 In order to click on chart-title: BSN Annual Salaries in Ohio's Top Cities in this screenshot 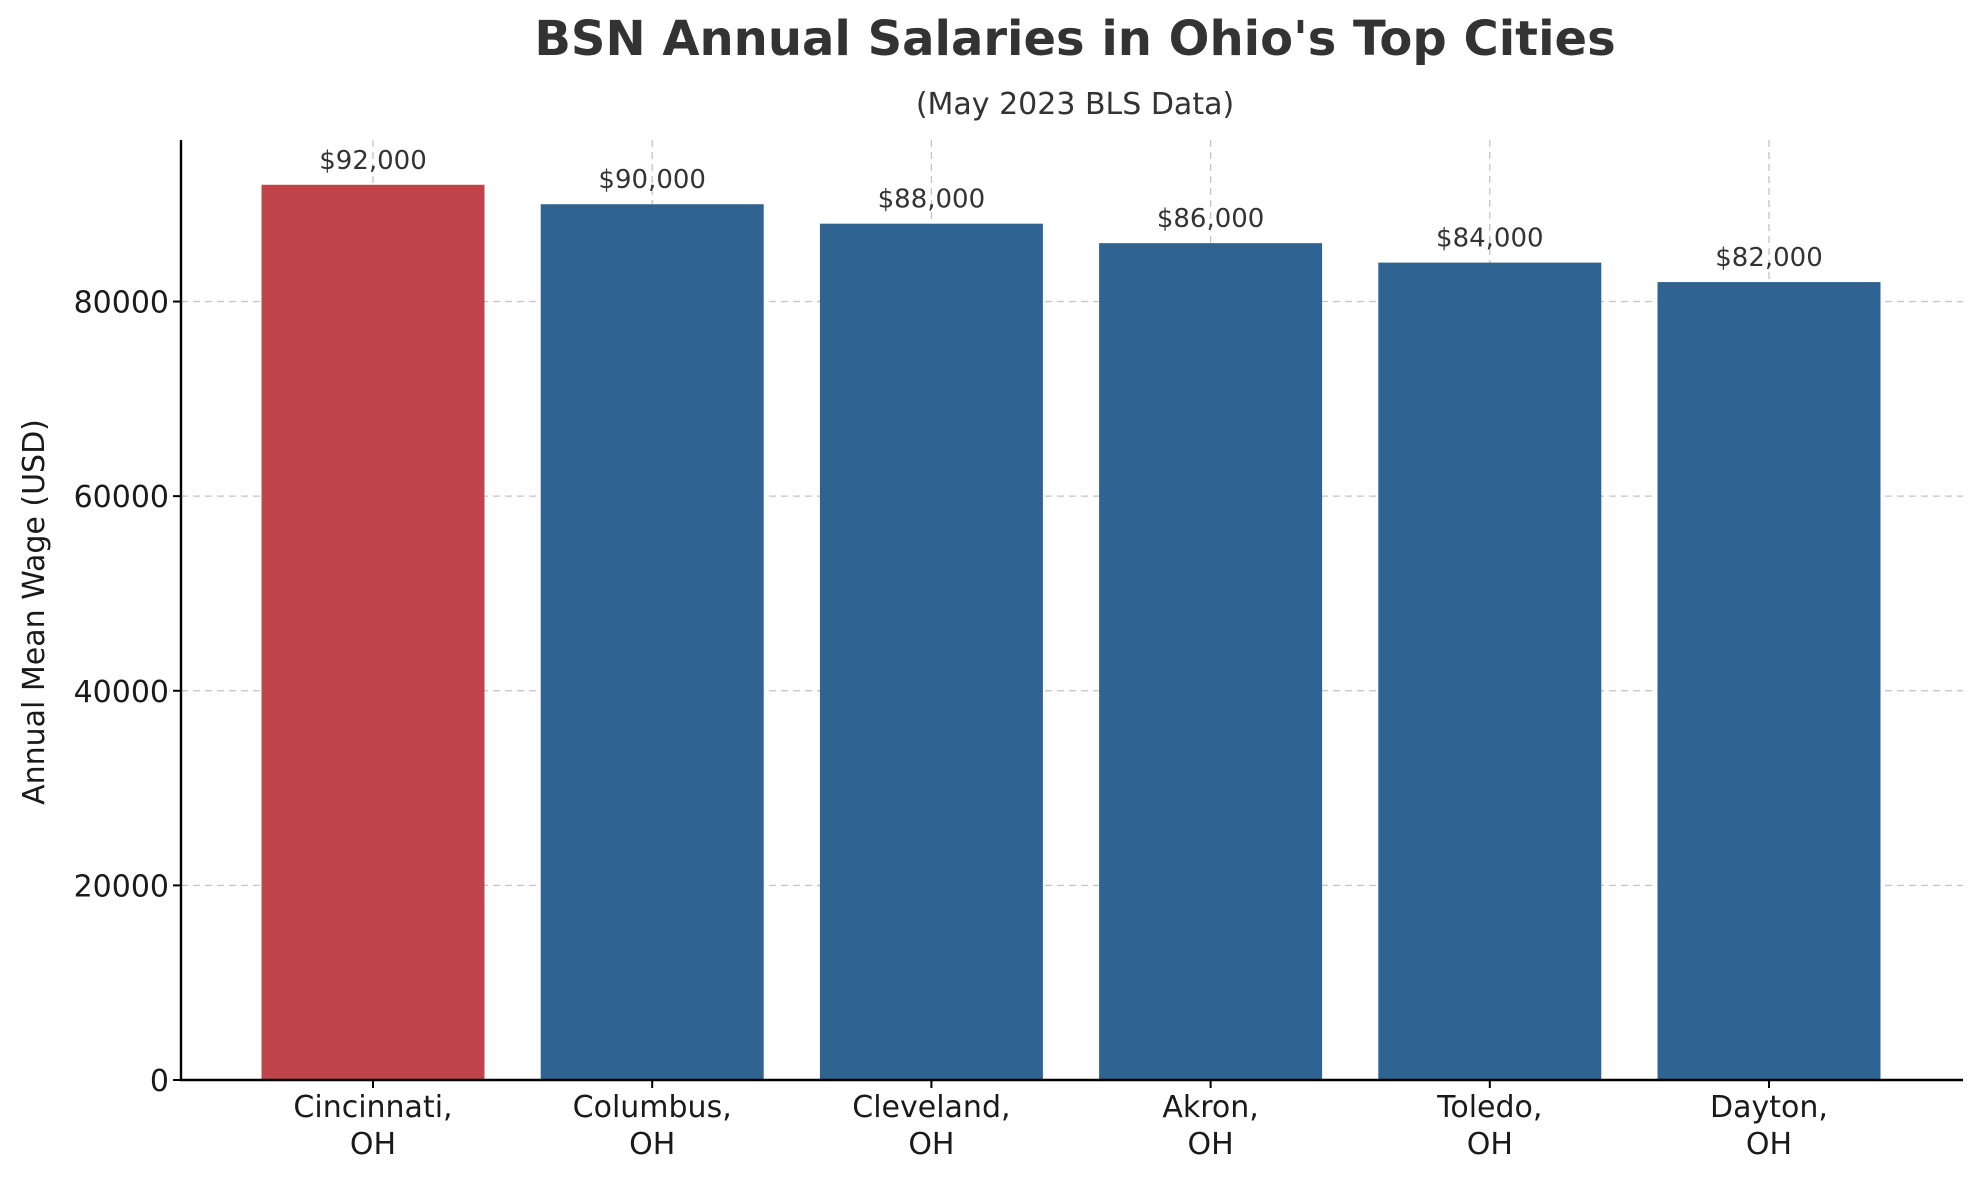, I will do `click(1074, 39)`.